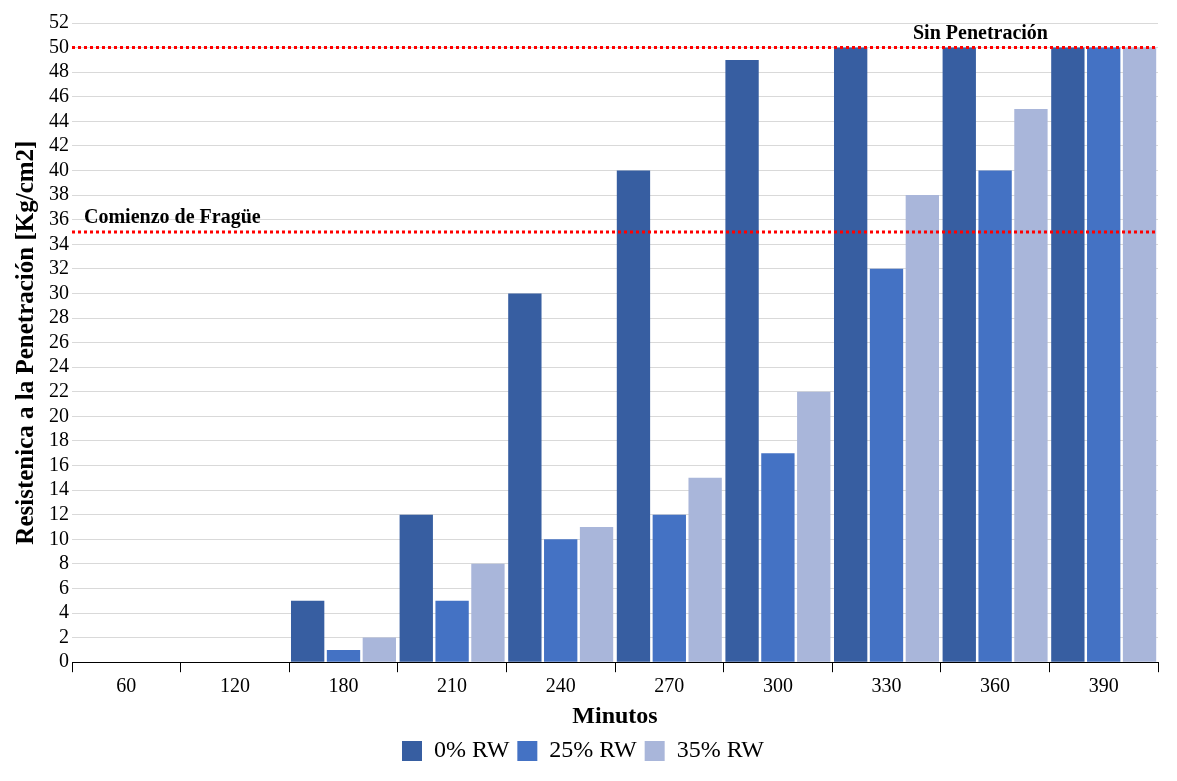  What do you see at coordinates (126, 685) in the screenshot?
I see `x-tick-label: 60` at bounding box center [126, 685].